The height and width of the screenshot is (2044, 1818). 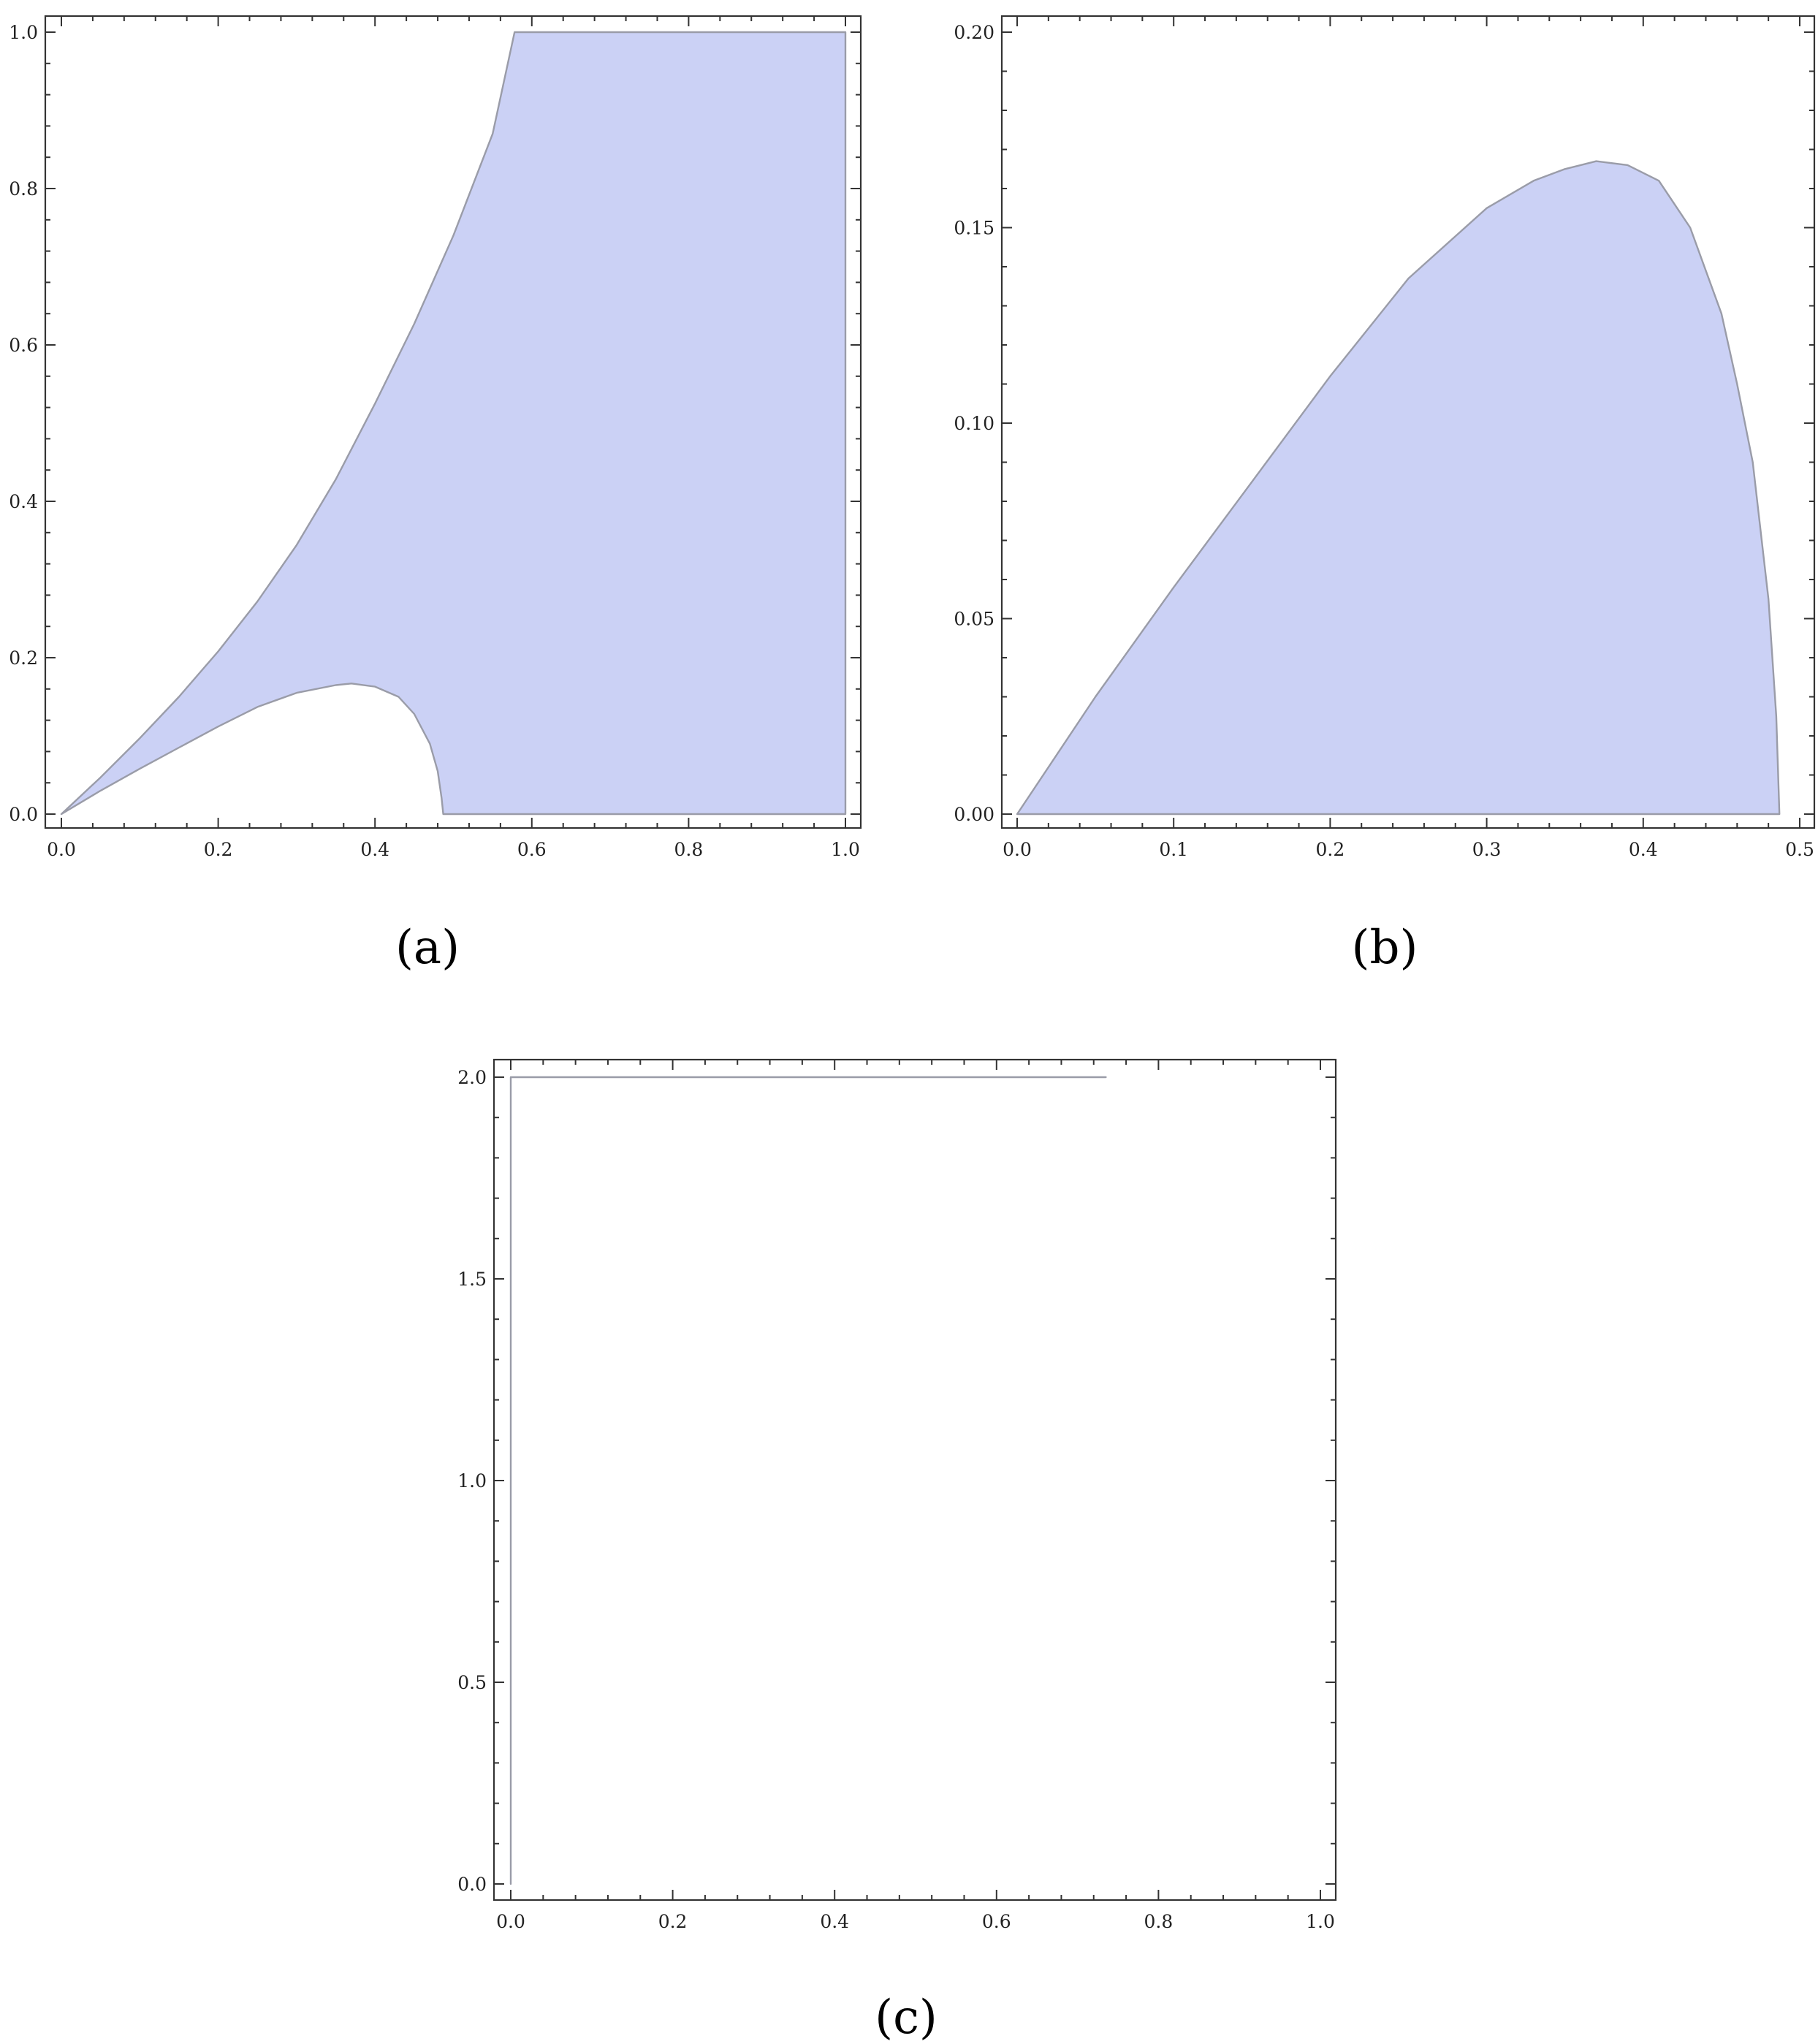 What do you see at coordinates (974, 619) in the screenshot?
I see `y-tick-label: 0.05` at bounding box center [974, 619].